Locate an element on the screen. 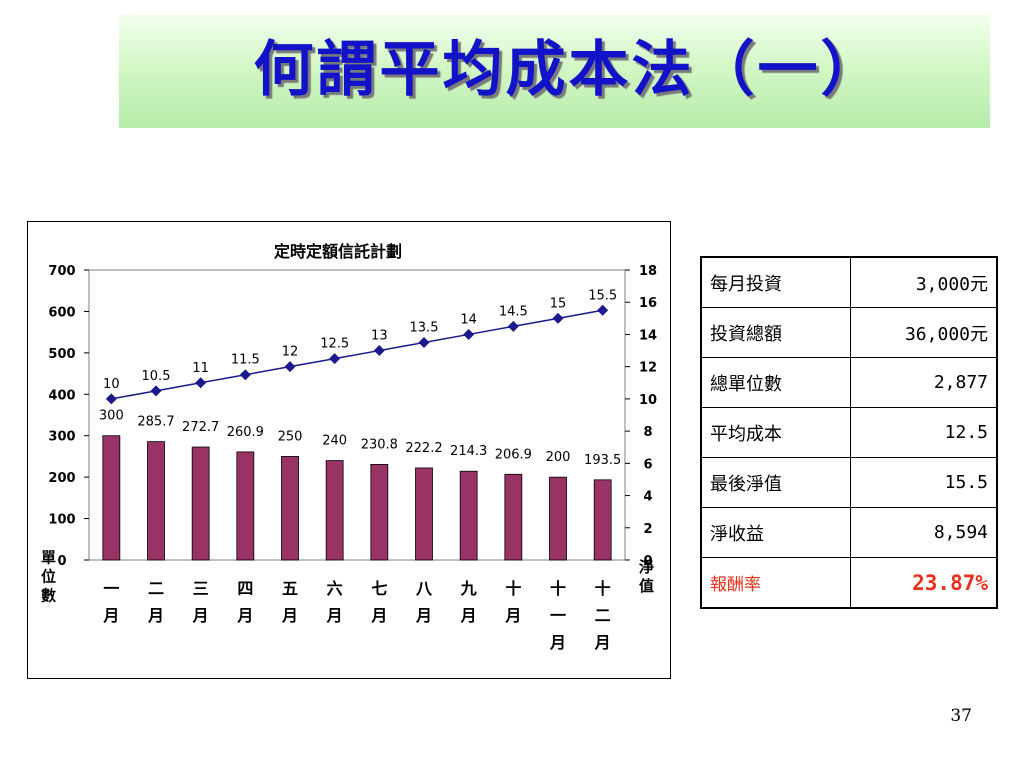 The image size is (1024, 768). x-tick-char: 七 is located at coordinates (379, 588).